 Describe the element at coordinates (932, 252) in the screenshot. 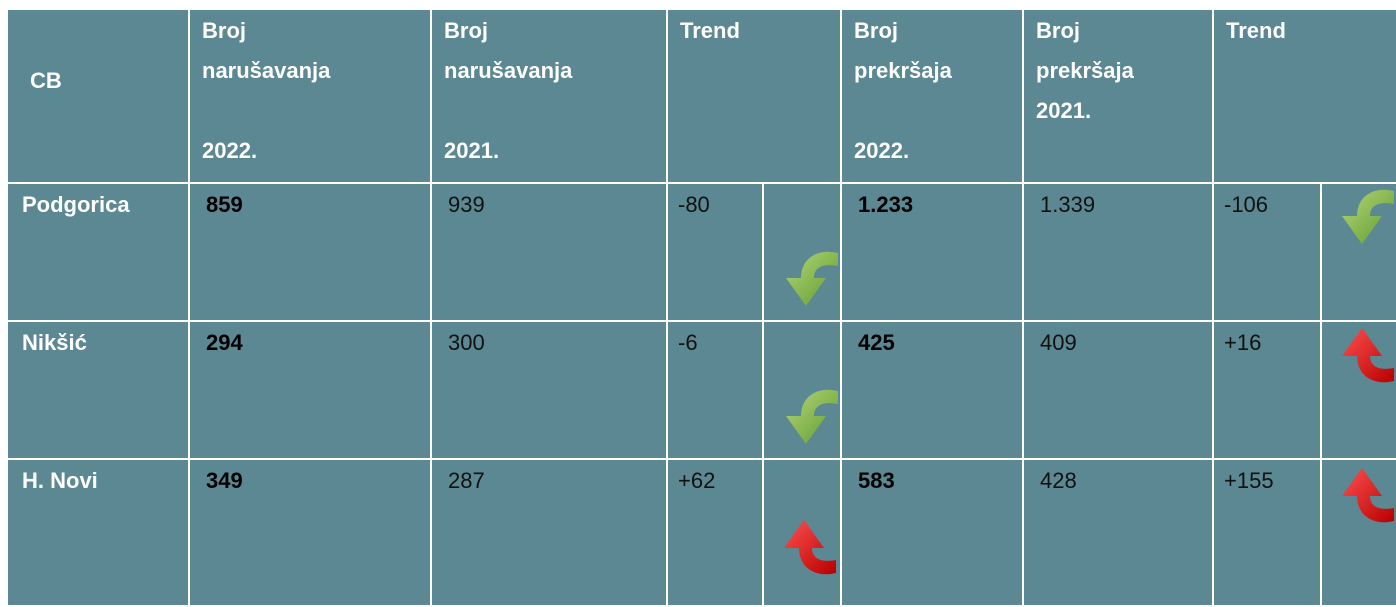

I see `table-cell: 1.233` at that location.